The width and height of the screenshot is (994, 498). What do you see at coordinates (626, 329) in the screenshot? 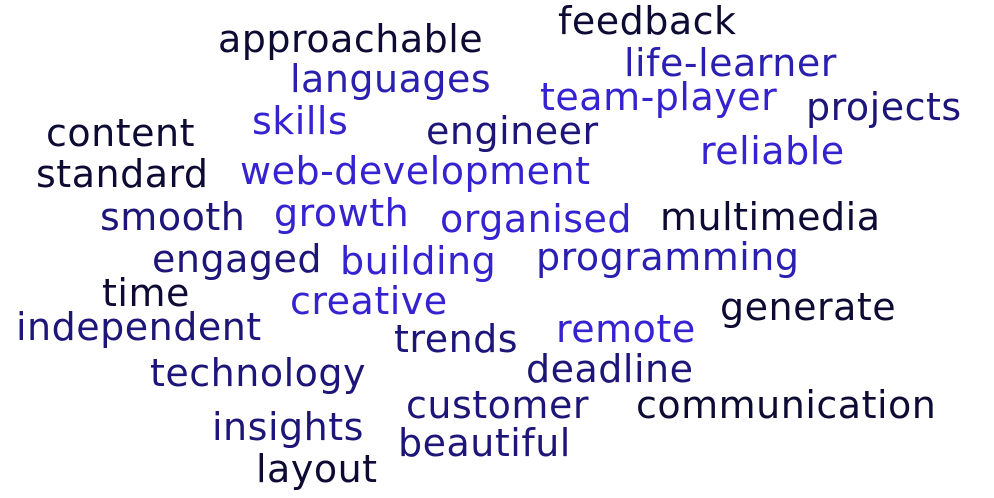
I see `word-remote: remote` at bounding box center [626, 329].